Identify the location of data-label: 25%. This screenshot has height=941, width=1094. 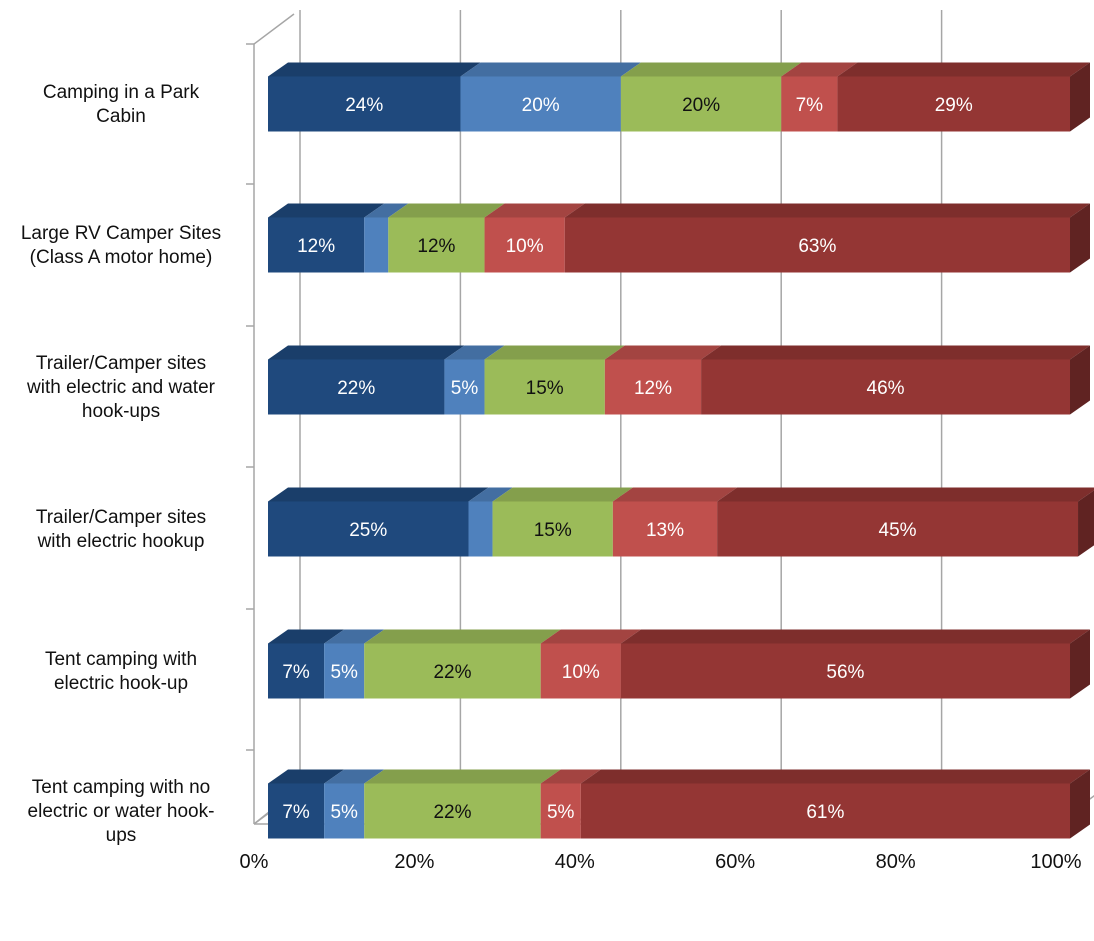
(368, 530).